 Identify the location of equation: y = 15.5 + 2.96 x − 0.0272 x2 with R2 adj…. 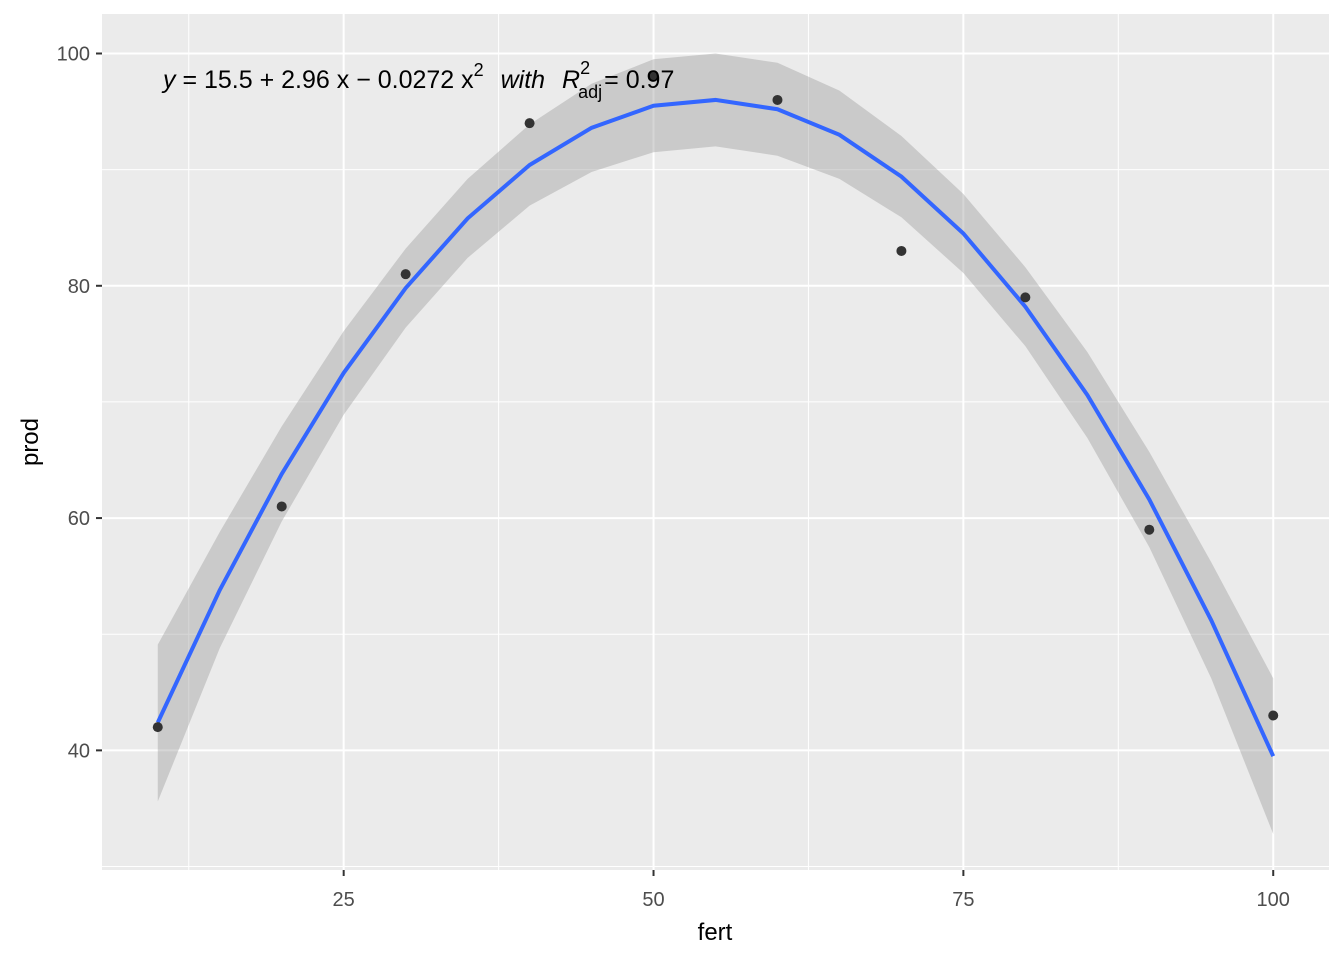
(417, 78).